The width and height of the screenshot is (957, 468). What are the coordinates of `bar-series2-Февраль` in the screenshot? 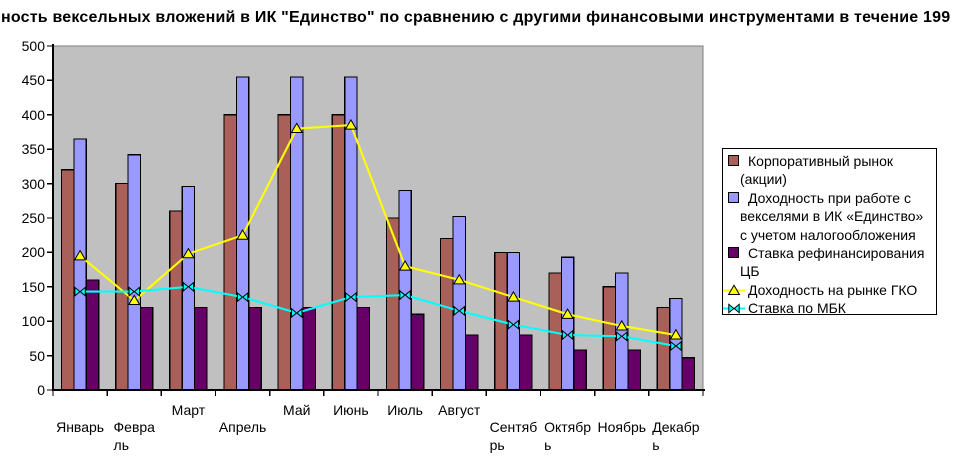 It's located at (134, 272).